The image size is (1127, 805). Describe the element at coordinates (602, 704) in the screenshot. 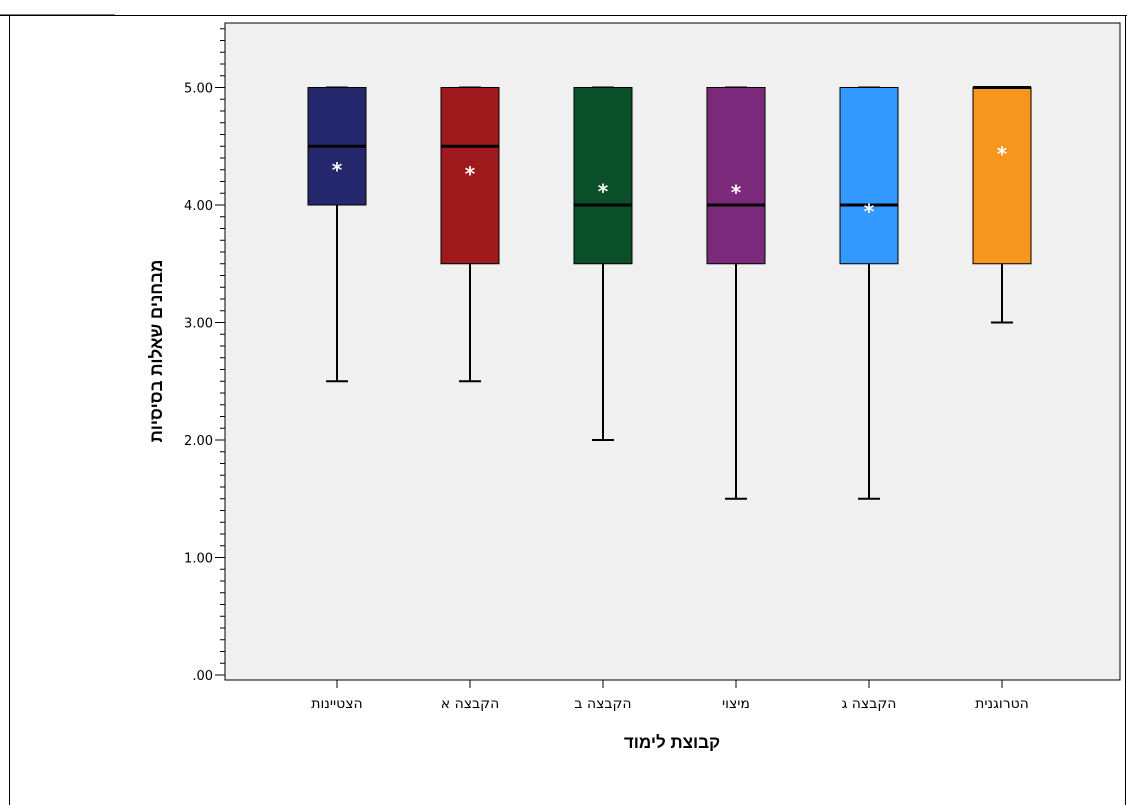

I see `x-tick-label: הקבצה ב` at that location.